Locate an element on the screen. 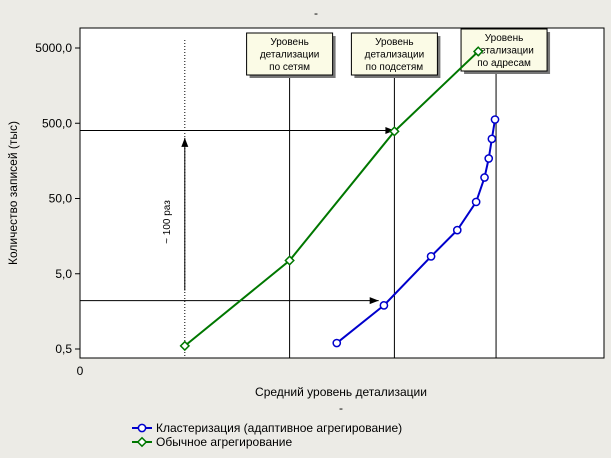 The height and width of the screenshot is (458, 611). legend-label: Обычное агрегирование is located at coordinates (224, 442).